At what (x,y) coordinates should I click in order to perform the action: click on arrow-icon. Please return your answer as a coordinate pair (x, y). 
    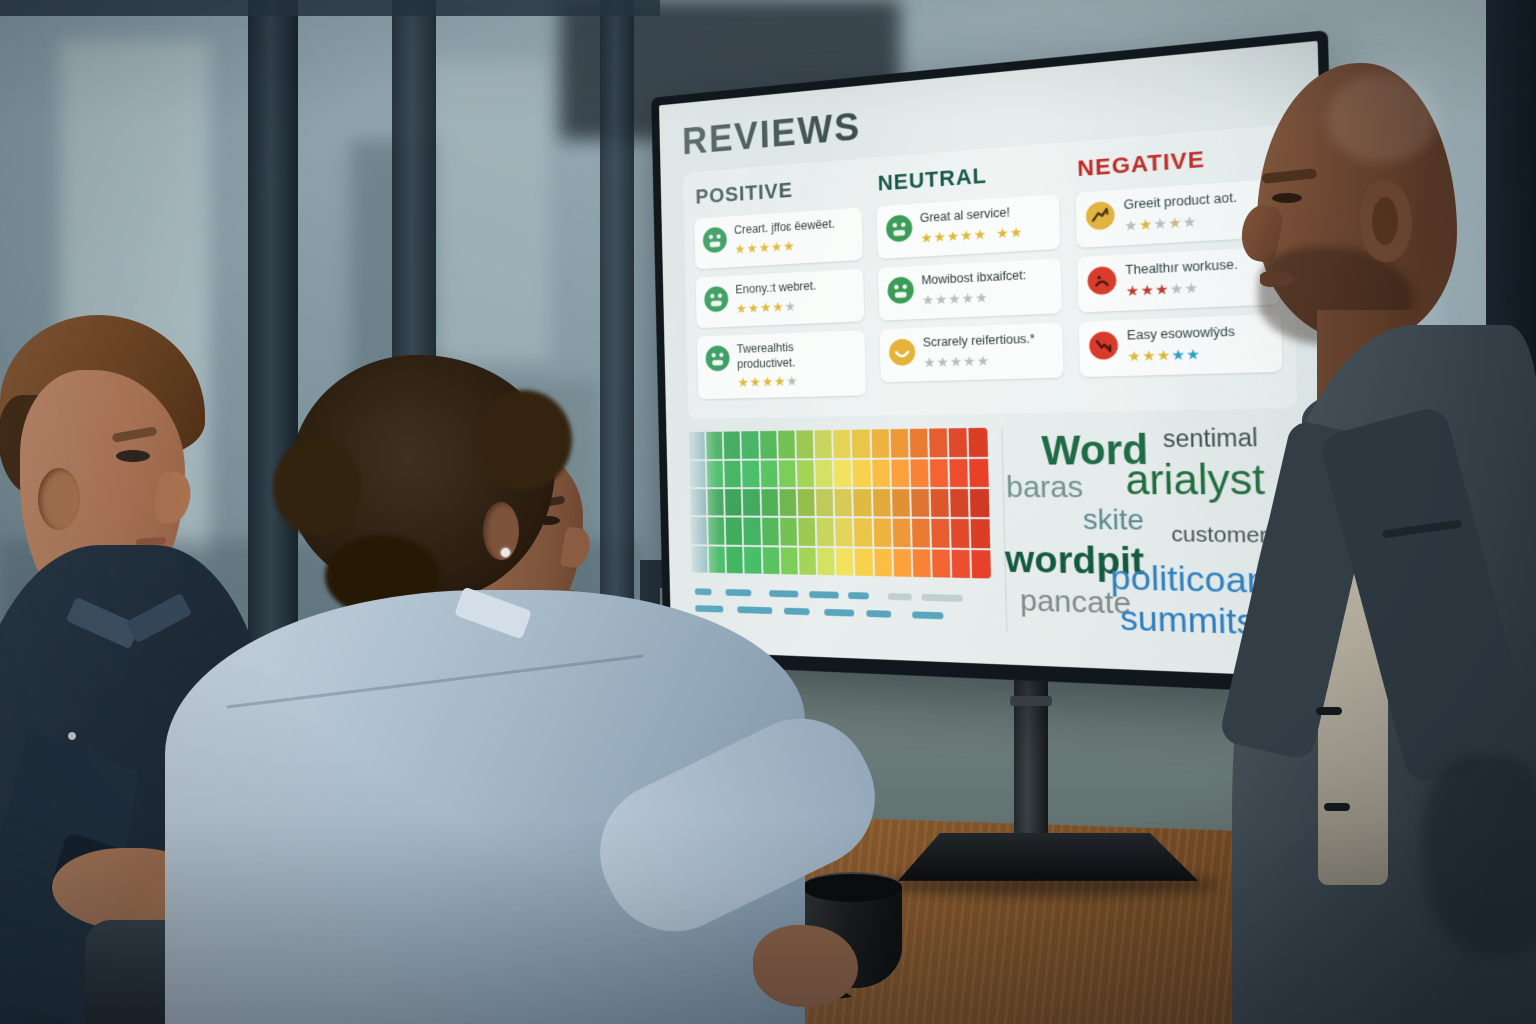
    Looking at the image, I should click on (1101, 215).